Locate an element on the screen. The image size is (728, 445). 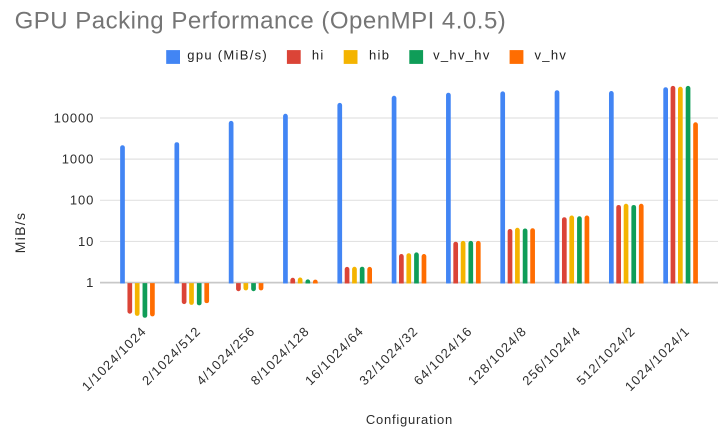
svg-text: MiB/s is located at coordinates (20, 233).